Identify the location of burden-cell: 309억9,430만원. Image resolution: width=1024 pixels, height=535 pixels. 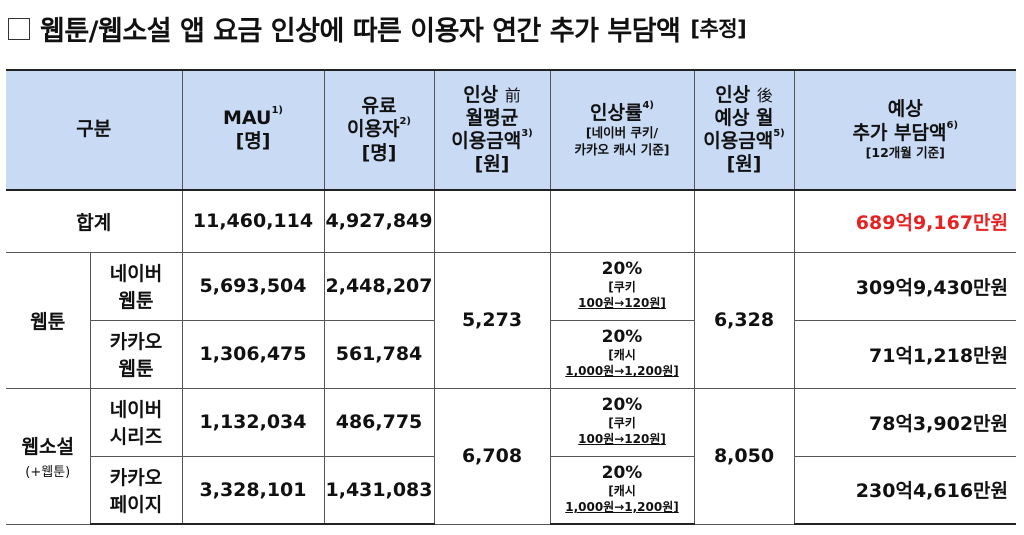
(904, 286).